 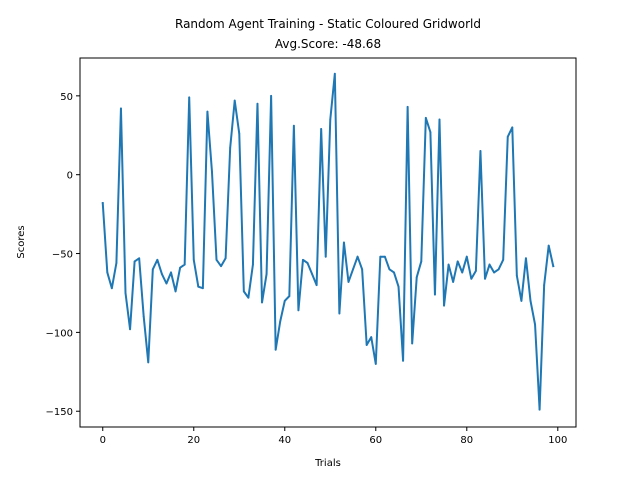 I want to click on x-tick-label: 40, so click(x=284, y=440).